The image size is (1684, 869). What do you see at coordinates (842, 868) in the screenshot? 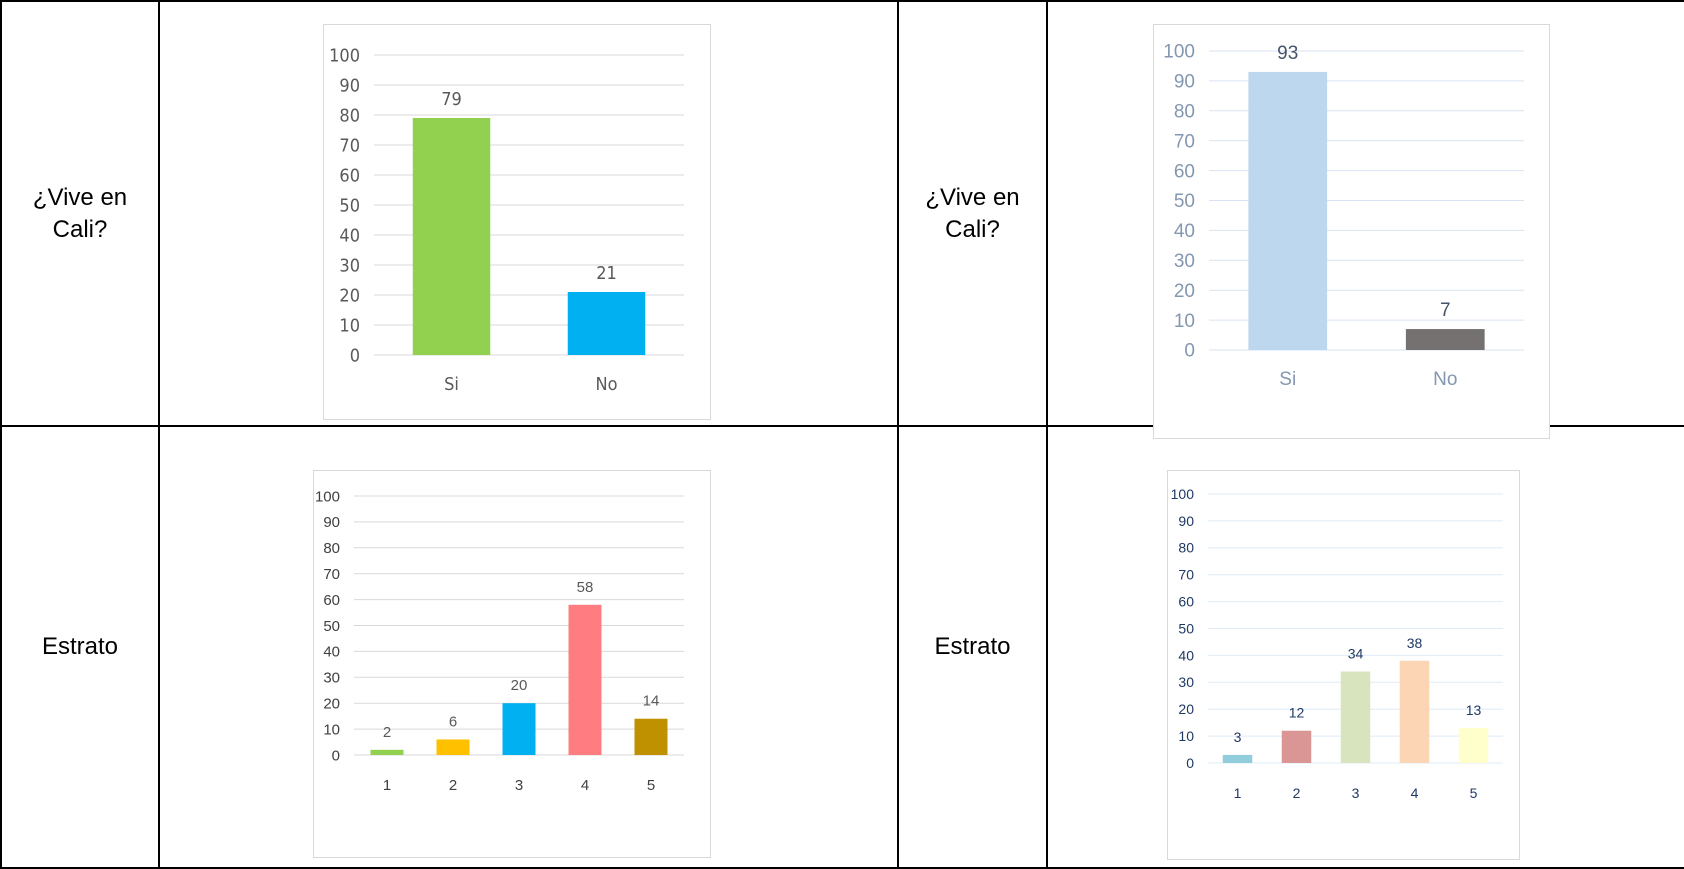
I see `table-border-bottom` at bounding box center [842, 868].